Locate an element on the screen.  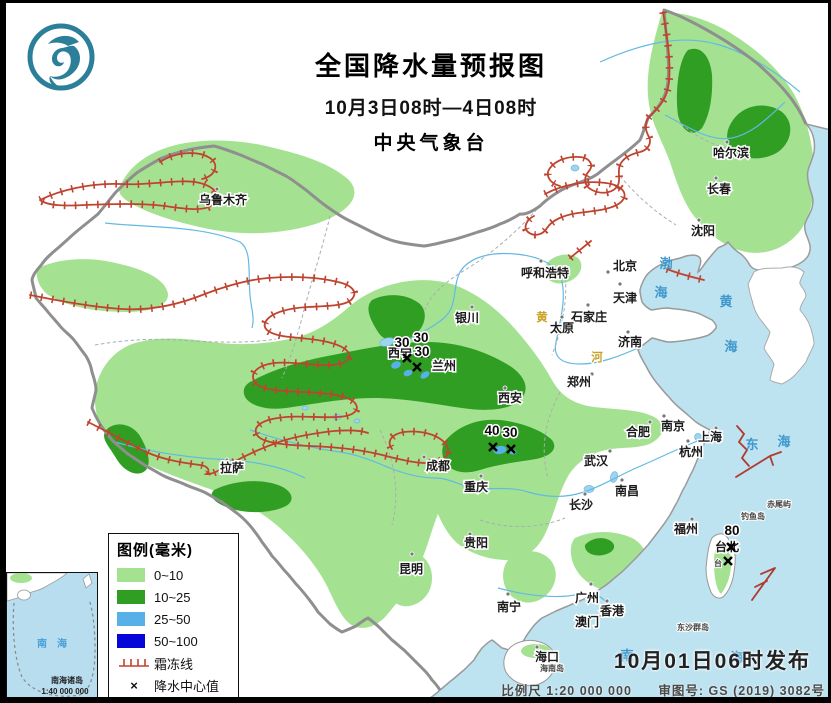
city-label-西安: 西安 is located at coordinates (510, 397).